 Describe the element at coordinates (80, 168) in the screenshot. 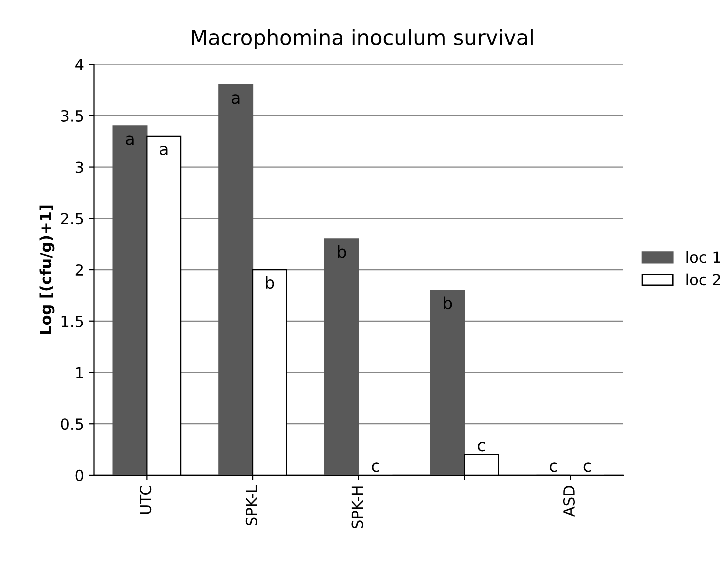

I see `y-tick-label: 3` at that location.